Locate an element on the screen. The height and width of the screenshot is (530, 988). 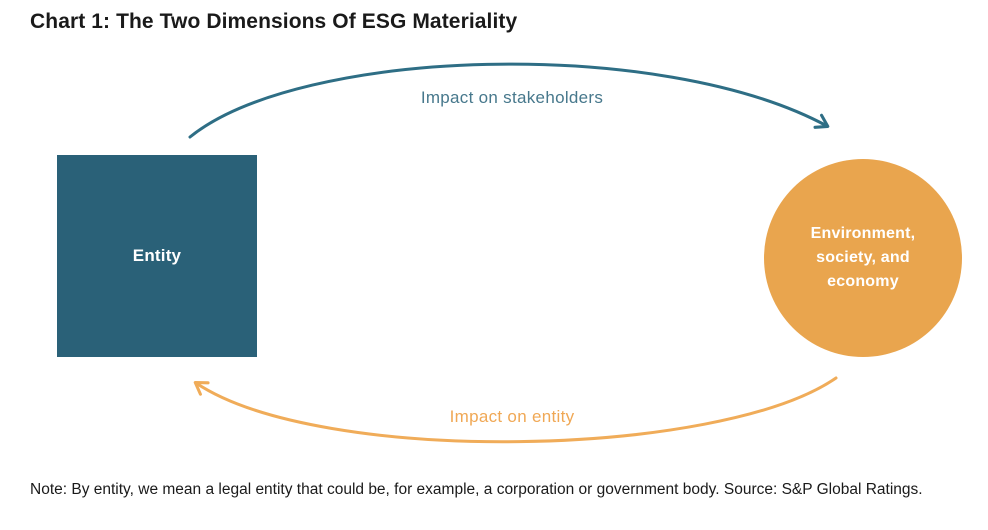
entity-box: Entity is located at coordinates (157, 256).